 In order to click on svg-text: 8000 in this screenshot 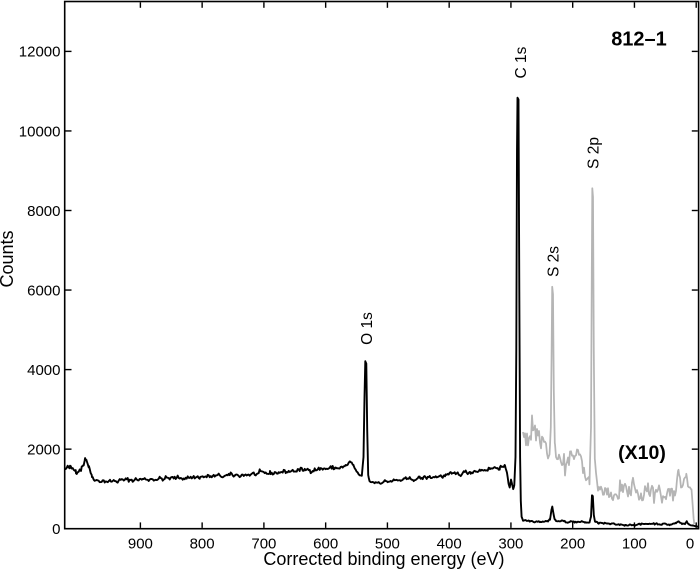, I will do `click(43, 211)`.